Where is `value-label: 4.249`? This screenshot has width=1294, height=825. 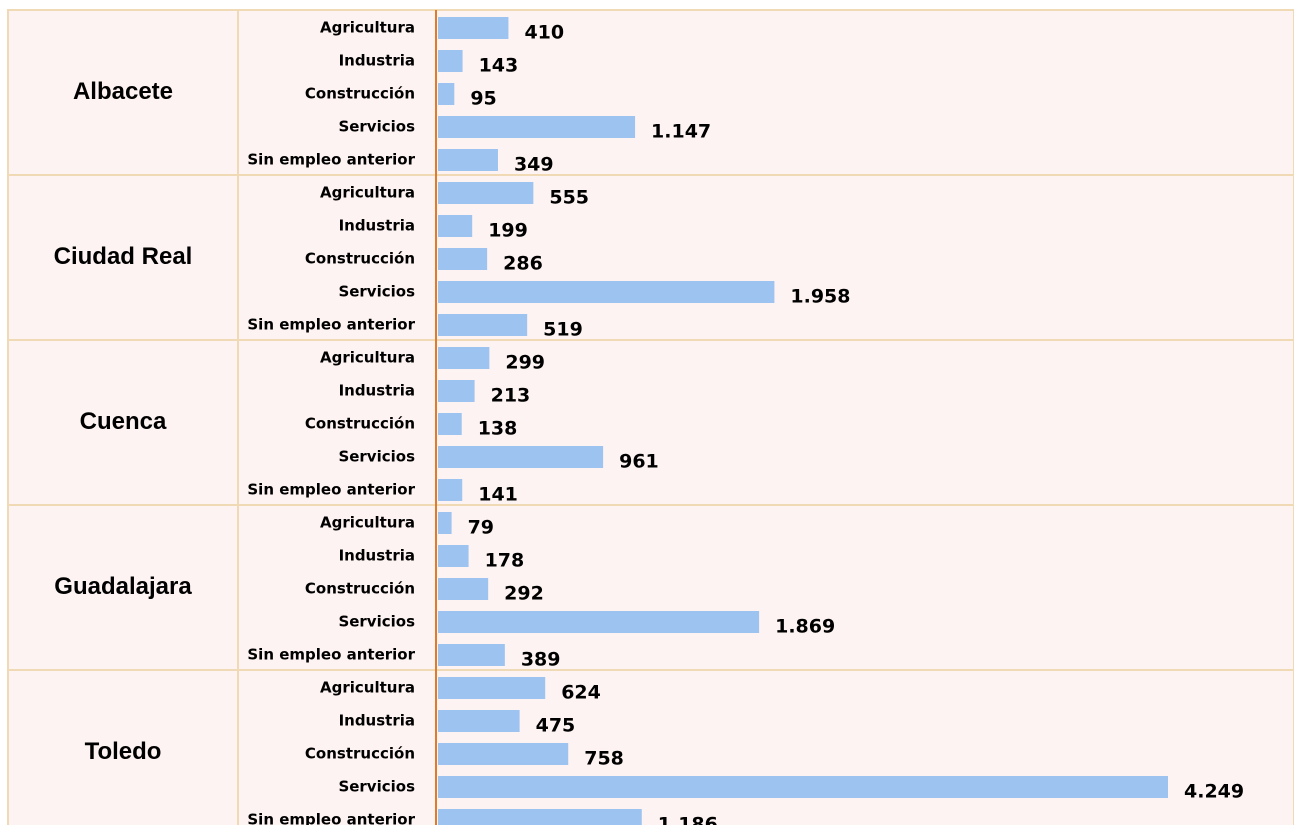 value-label: 4.249 is located at coordinates (1214, 792).